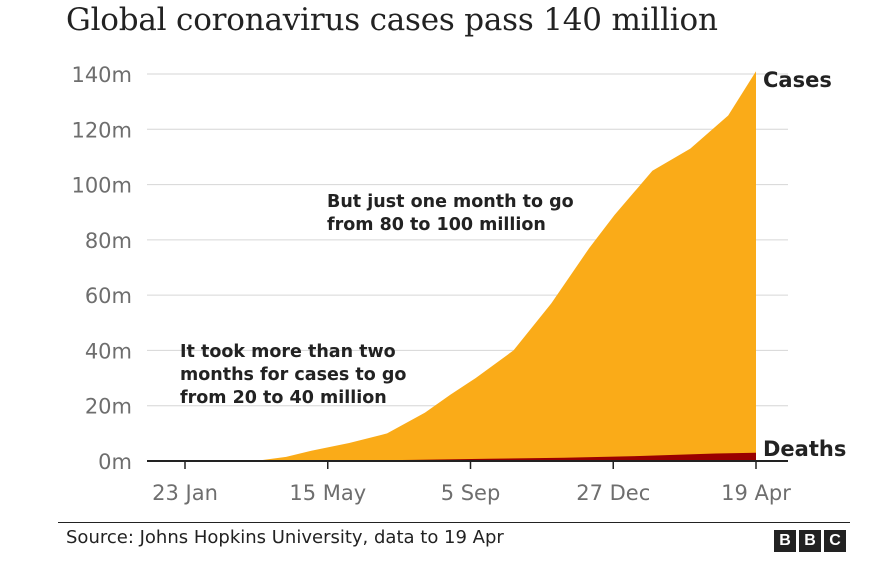 The image size is (882, 582). I want to click on y-axis: 0m 20m 40m 60m 80m 100m 120m 140m, so click(101, 268).